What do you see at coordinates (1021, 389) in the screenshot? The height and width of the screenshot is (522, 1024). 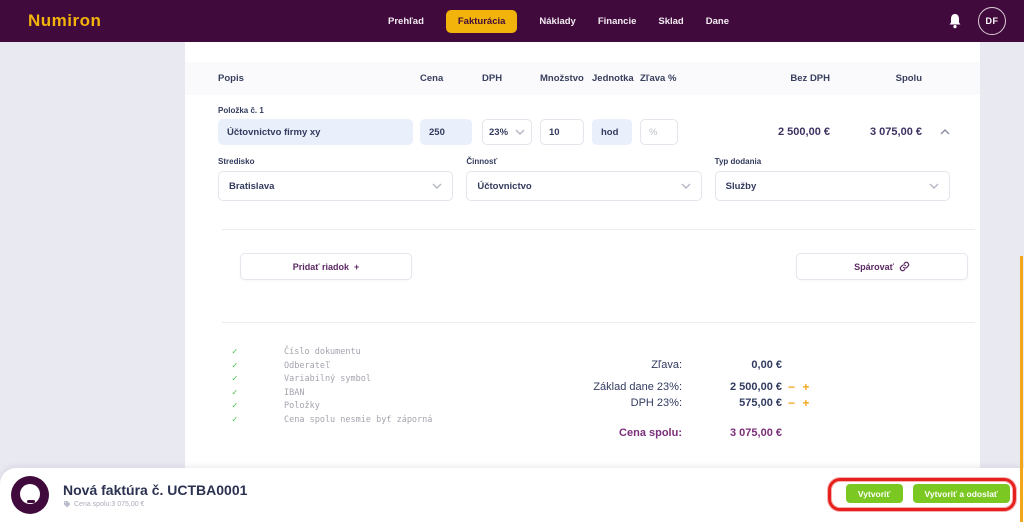 I see `orange-edge-marker` at bounding box center [1021, 389].